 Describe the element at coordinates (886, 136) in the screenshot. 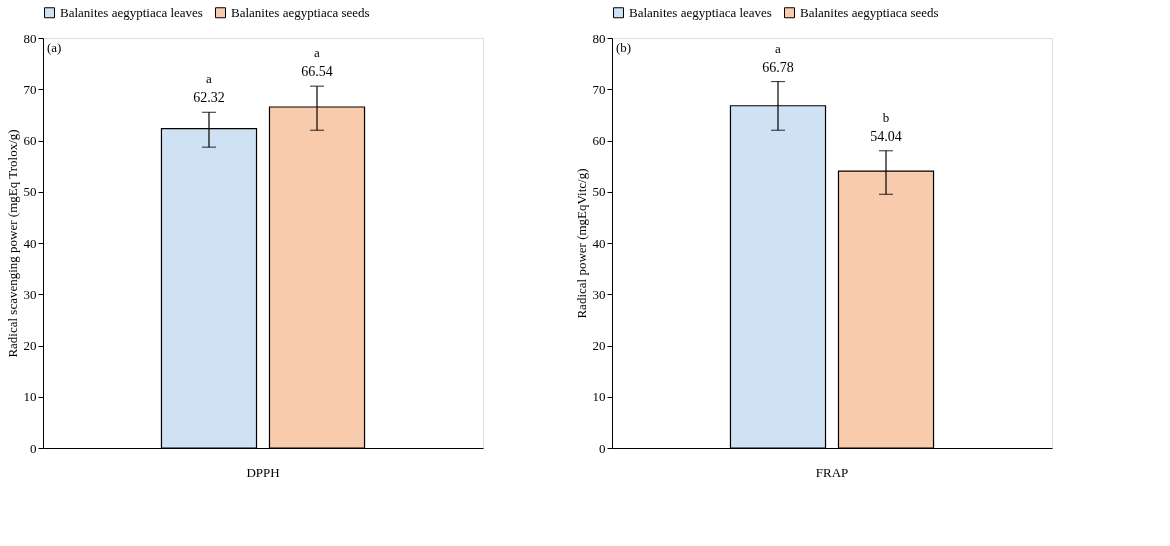

I see `data-label: 54.04` at that location.